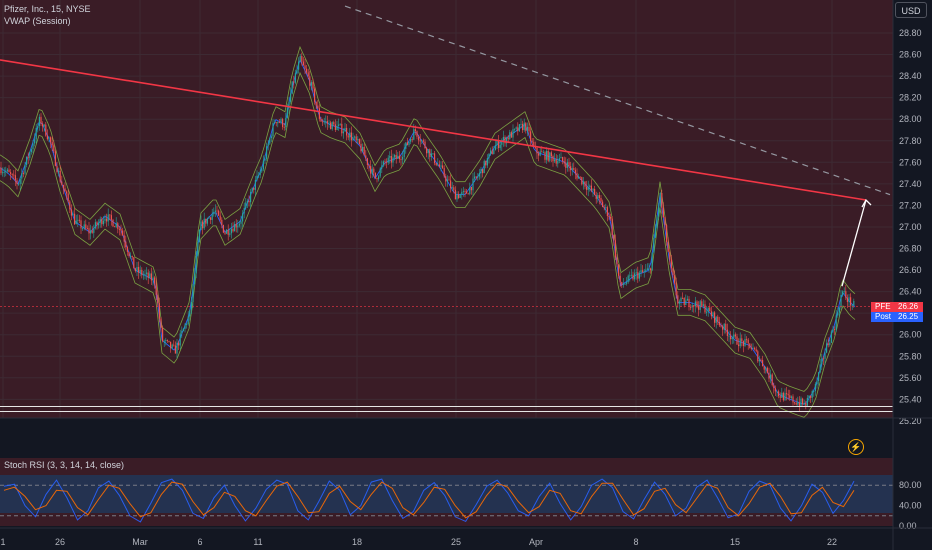  I want to click on symbol-legend: Pfizer, Inc., 15, NYSE, so click(47, 9).